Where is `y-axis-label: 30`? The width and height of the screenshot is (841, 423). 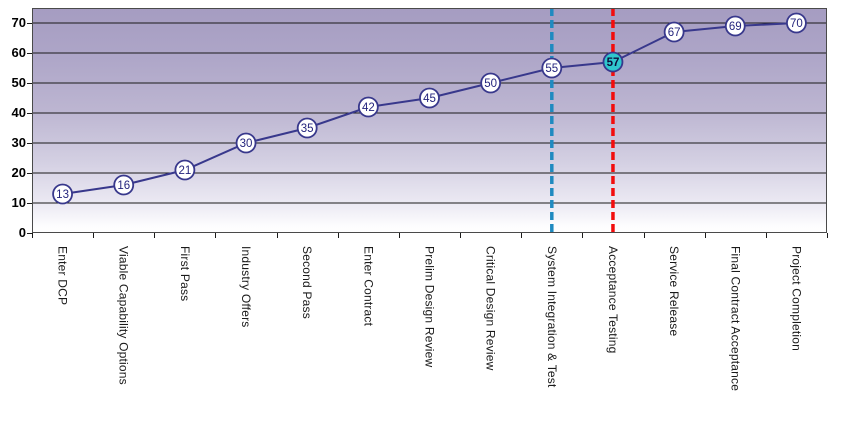
y-axis-label: 30 is located at coordinates (18, 142).